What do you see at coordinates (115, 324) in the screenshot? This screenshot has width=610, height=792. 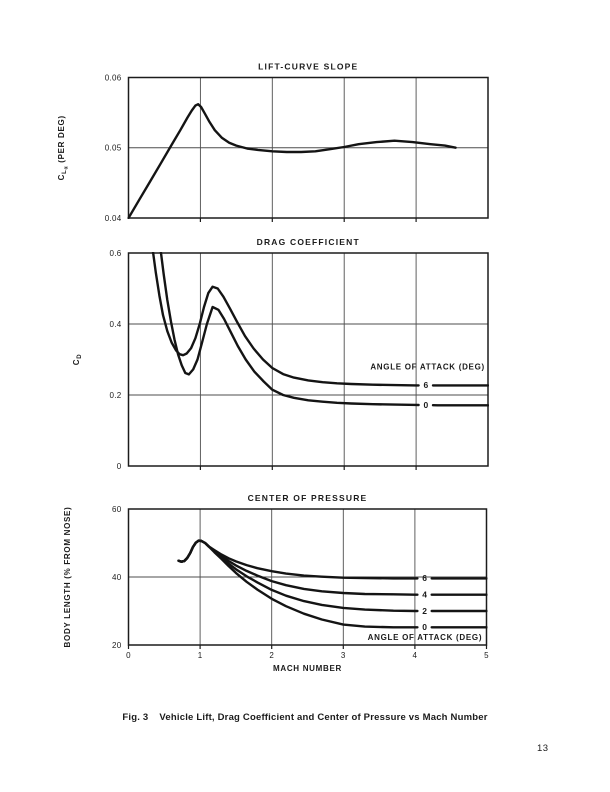 I see `svg-text: 0.4` at bounding box center [115, 324].